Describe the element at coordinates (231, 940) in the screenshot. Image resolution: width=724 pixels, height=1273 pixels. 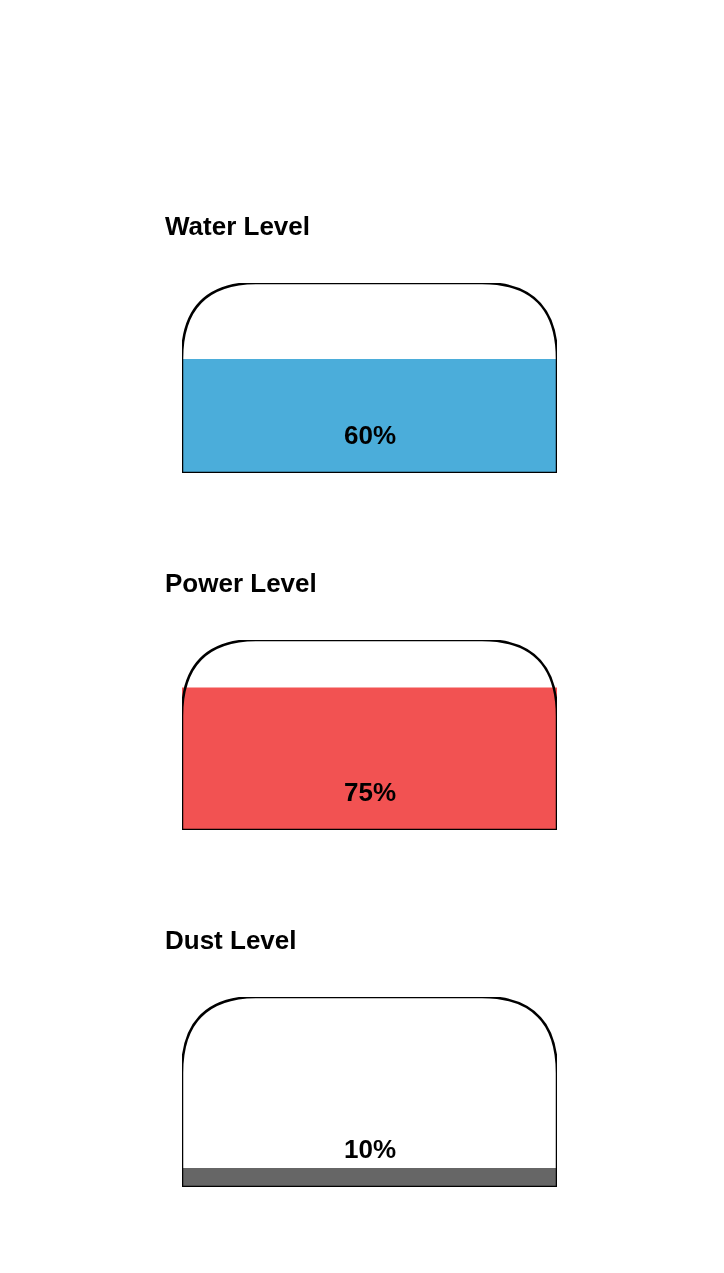
I see `chart-title: Dust Level` at that location.